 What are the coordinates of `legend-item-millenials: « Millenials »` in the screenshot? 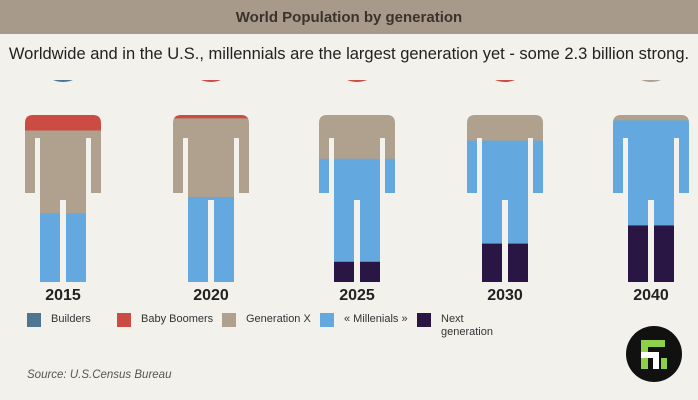 It's located at (364, 320).